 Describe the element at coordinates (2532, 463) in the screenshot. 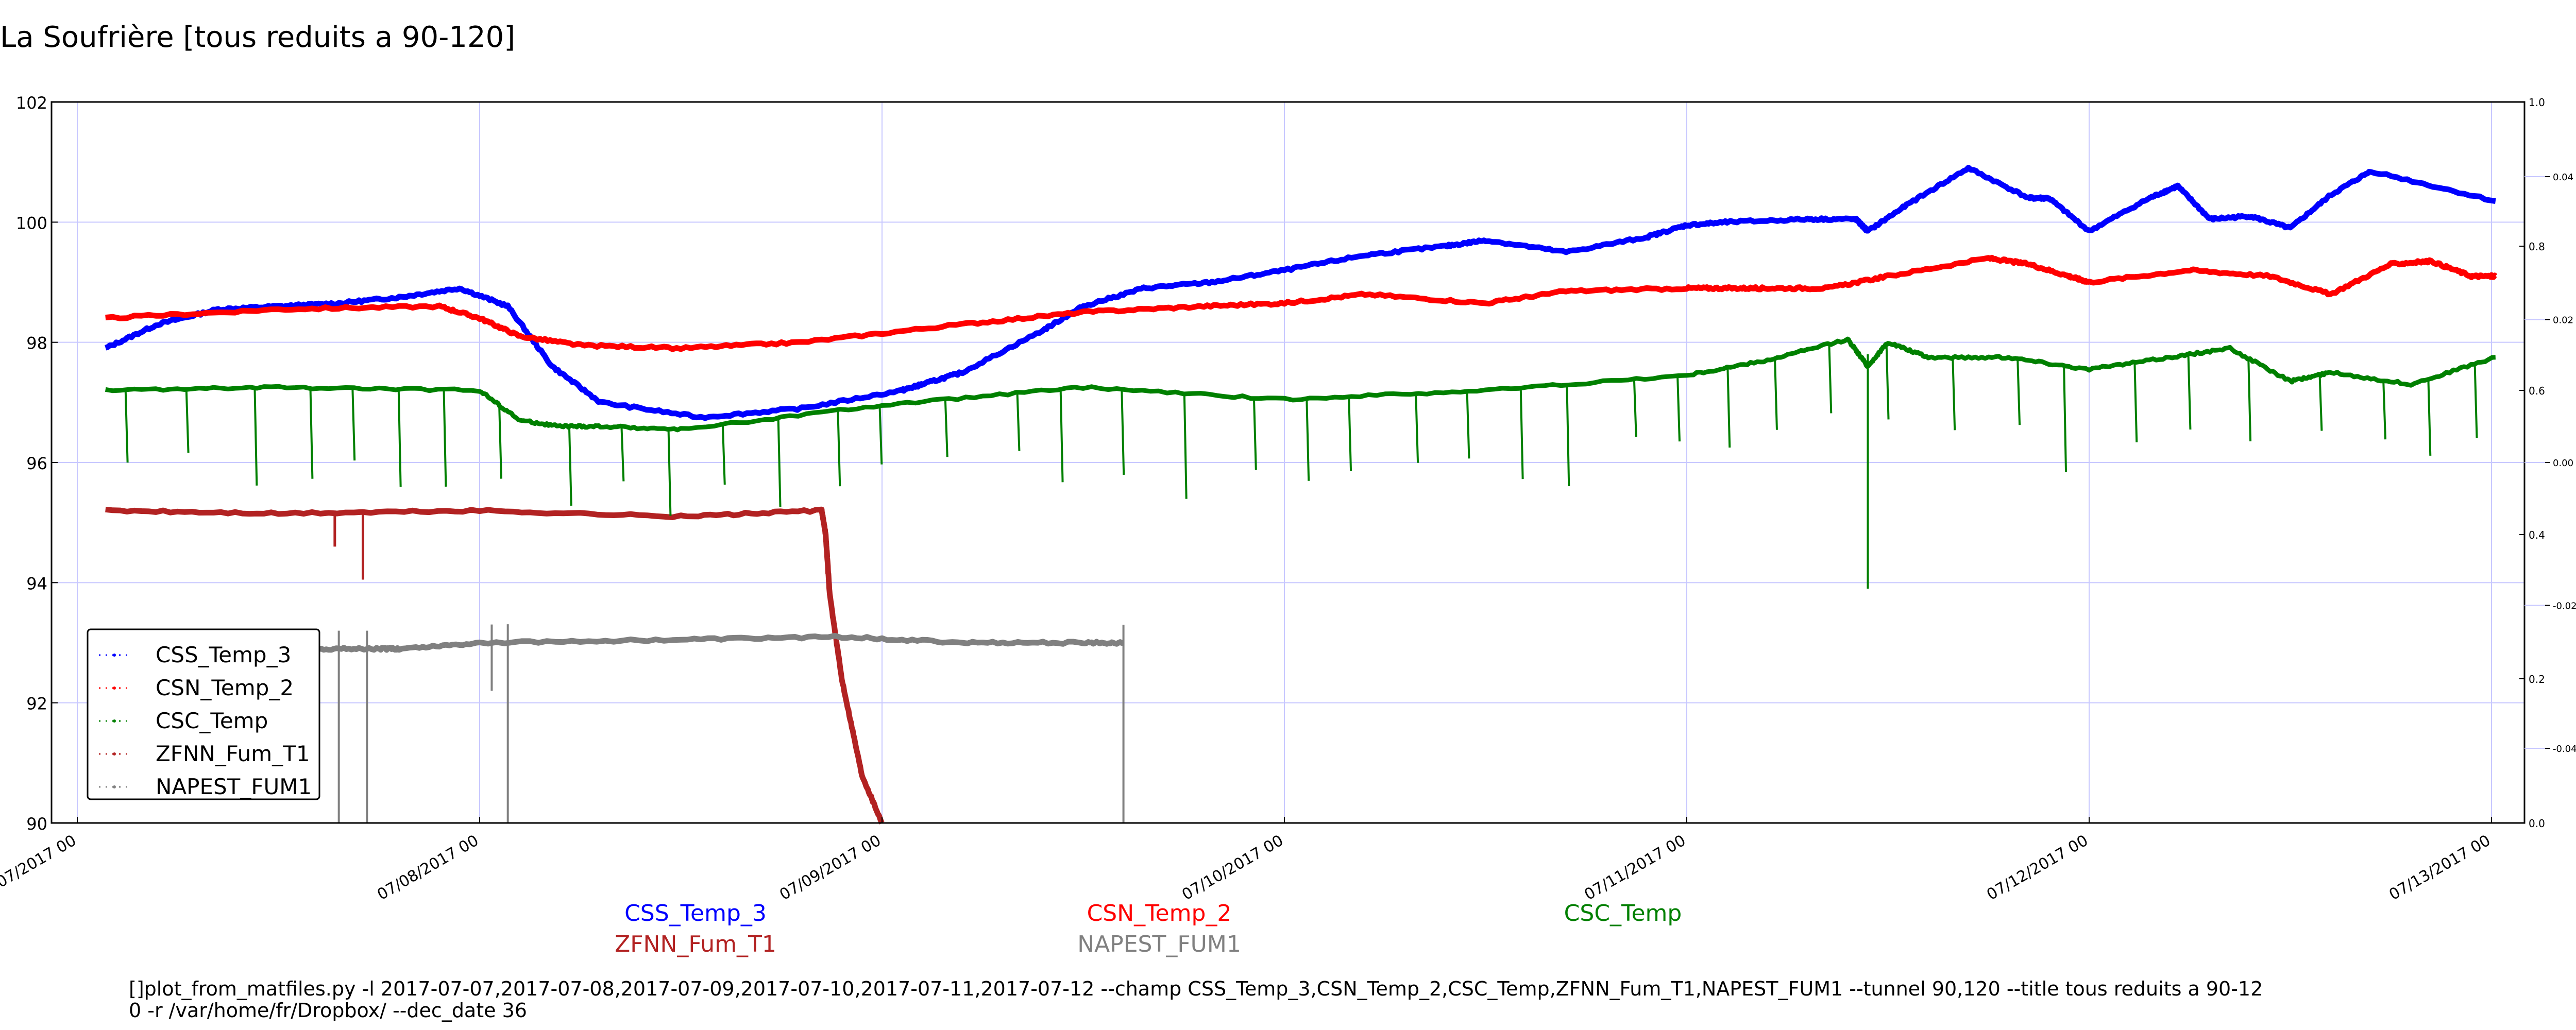

I see `right-axis-1: 0.0 0.2 0.4 0.6 0.8 1.0` at that location.